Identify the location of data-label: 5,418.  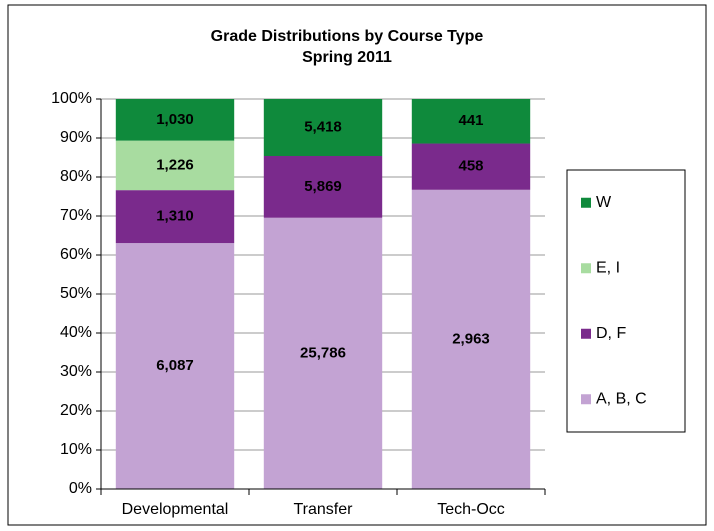
(323, 126).